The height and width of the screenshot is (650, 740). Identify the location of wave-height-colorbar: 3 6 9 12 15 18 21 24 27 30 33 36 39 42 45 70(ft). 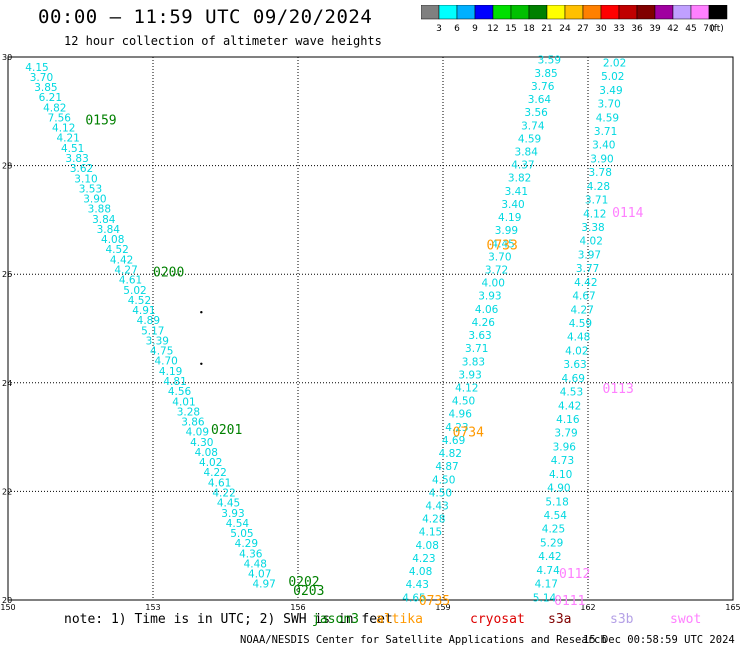
(574, 19).